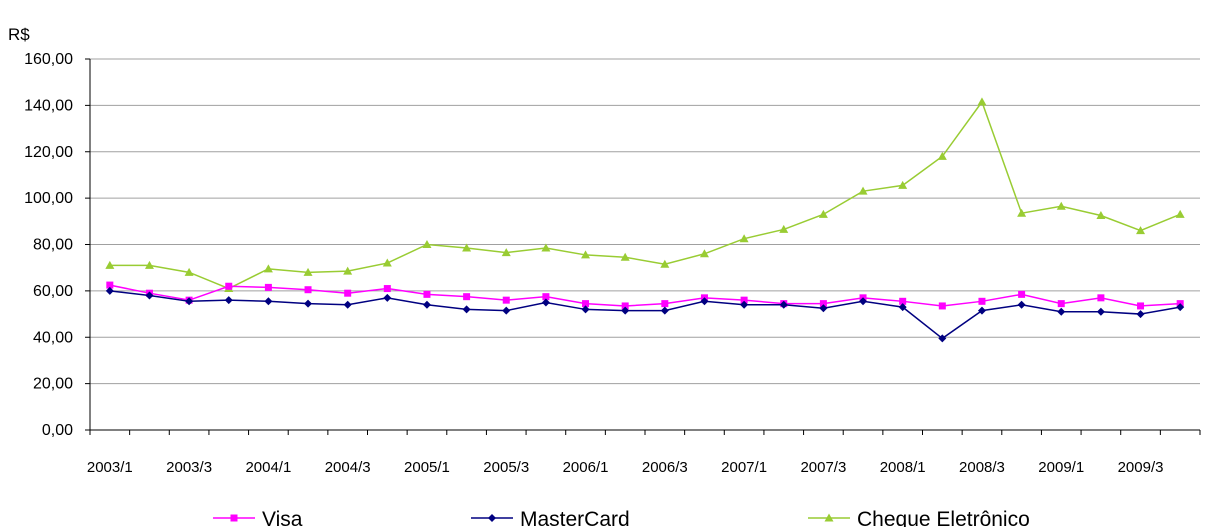  I want to click on x-tick-label: 2005/3, so click(506, 467).